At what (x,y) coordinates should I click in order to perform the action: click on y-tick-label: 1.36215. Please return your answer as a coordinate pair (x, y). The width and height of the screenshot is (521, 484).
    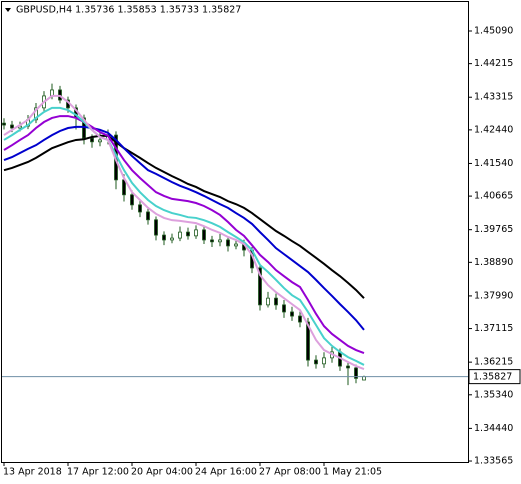
    Looking at the image, I should click on (493, 362).